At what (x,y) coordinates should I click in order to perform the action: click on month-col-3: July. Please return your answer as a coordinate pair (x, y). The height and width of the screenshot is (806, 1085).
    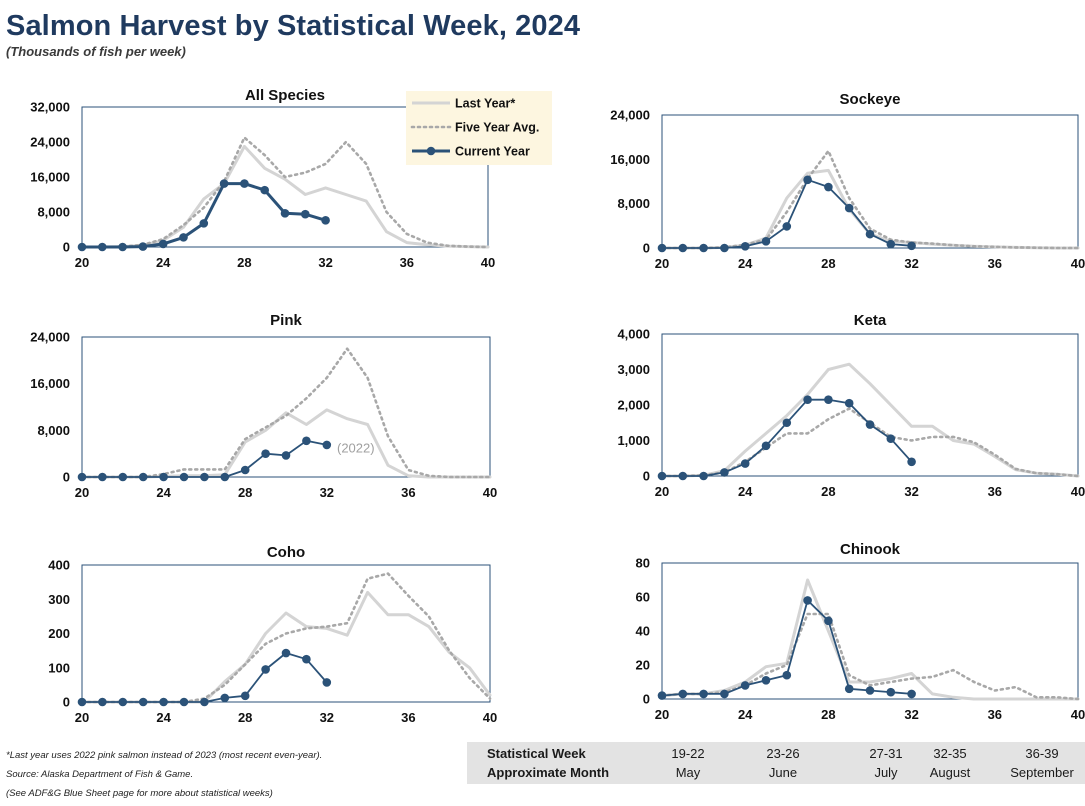
    Looking at the image, I should click on (886, 772).